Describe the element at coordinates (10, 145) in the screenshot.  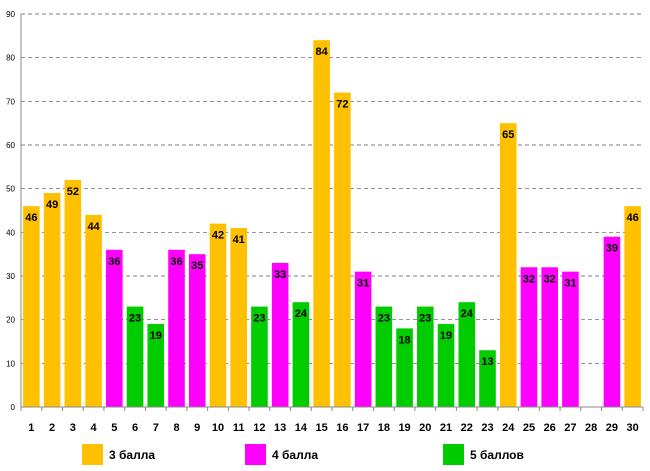
I see `y-tick-label: 60` at that location.